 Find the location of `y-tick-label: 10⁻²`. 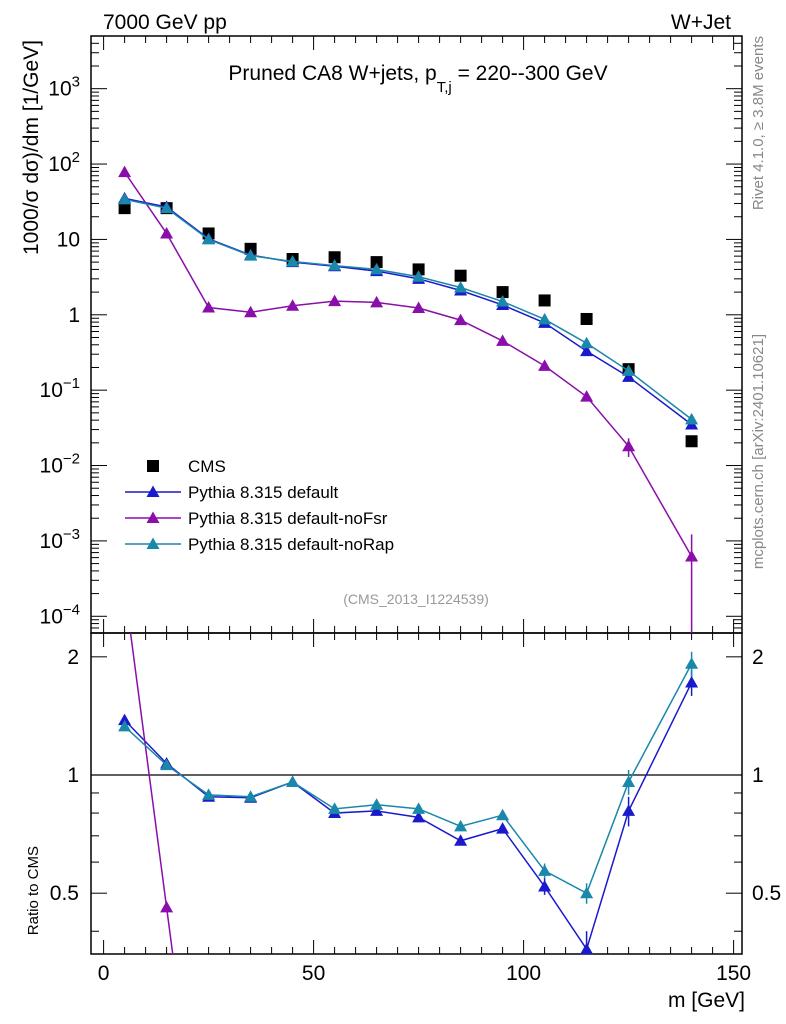

y-tick-label: 10⁻² is located at coordinates (60, 464).